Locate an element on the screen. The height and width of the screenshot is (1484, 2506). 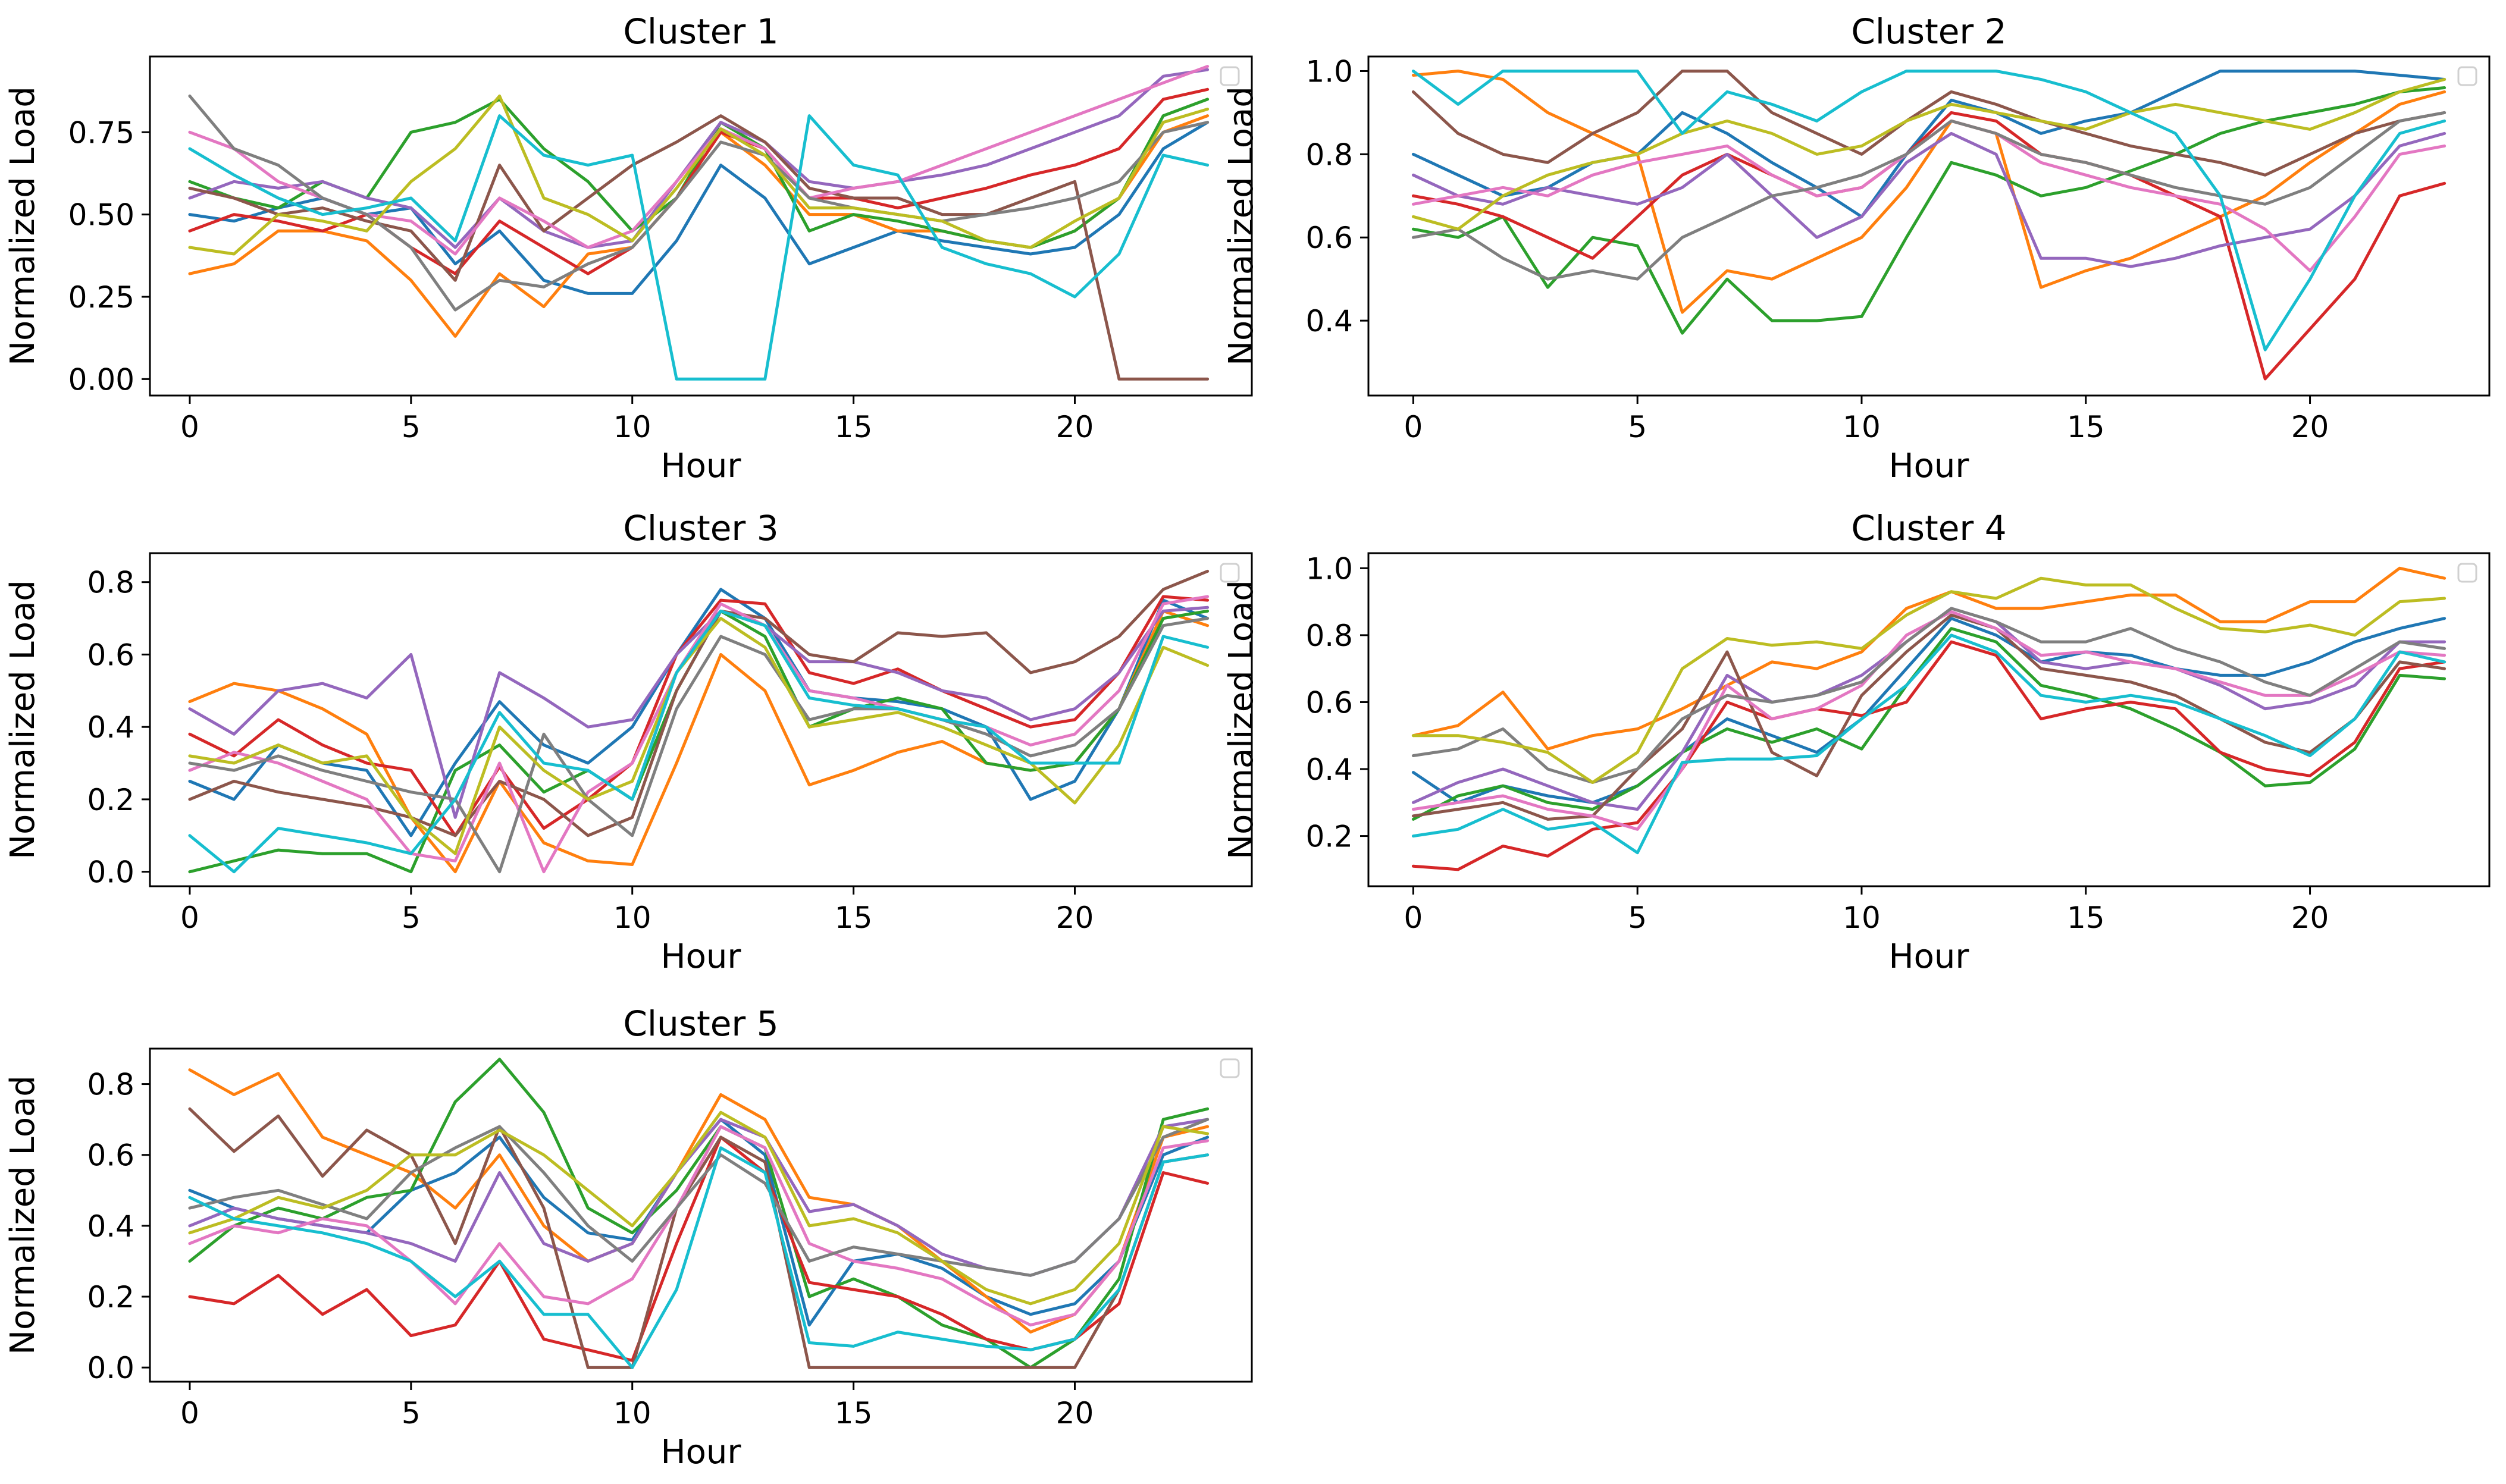
y-tick-label: 0.2 is located at coordinates (111, 800).